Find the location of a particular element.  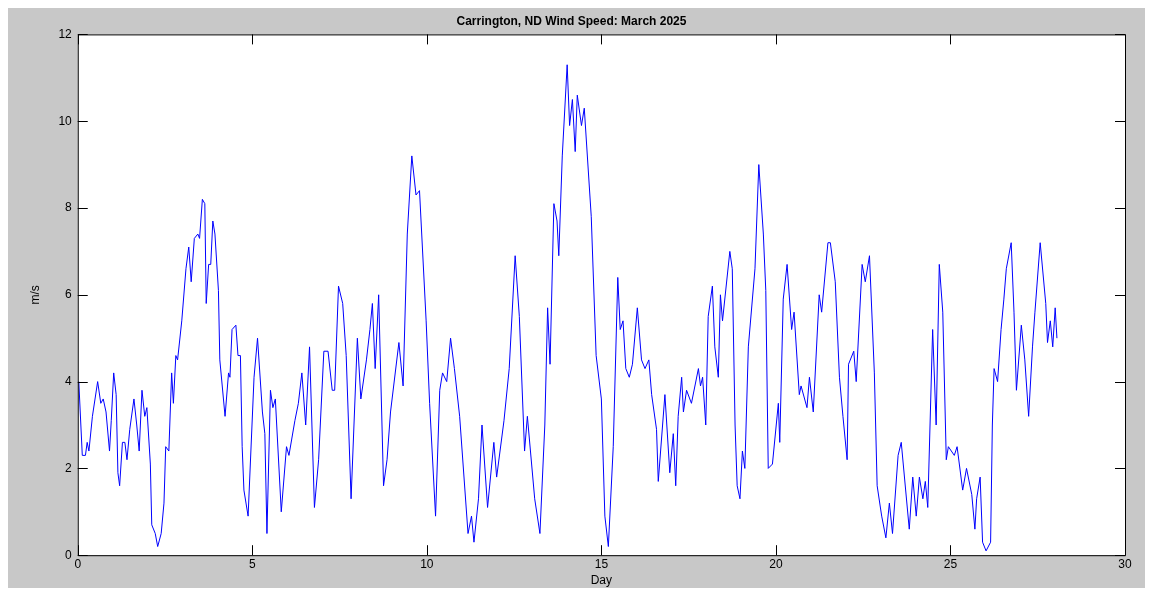

y-tick-label: 8 is located at coordinates (69, 207).